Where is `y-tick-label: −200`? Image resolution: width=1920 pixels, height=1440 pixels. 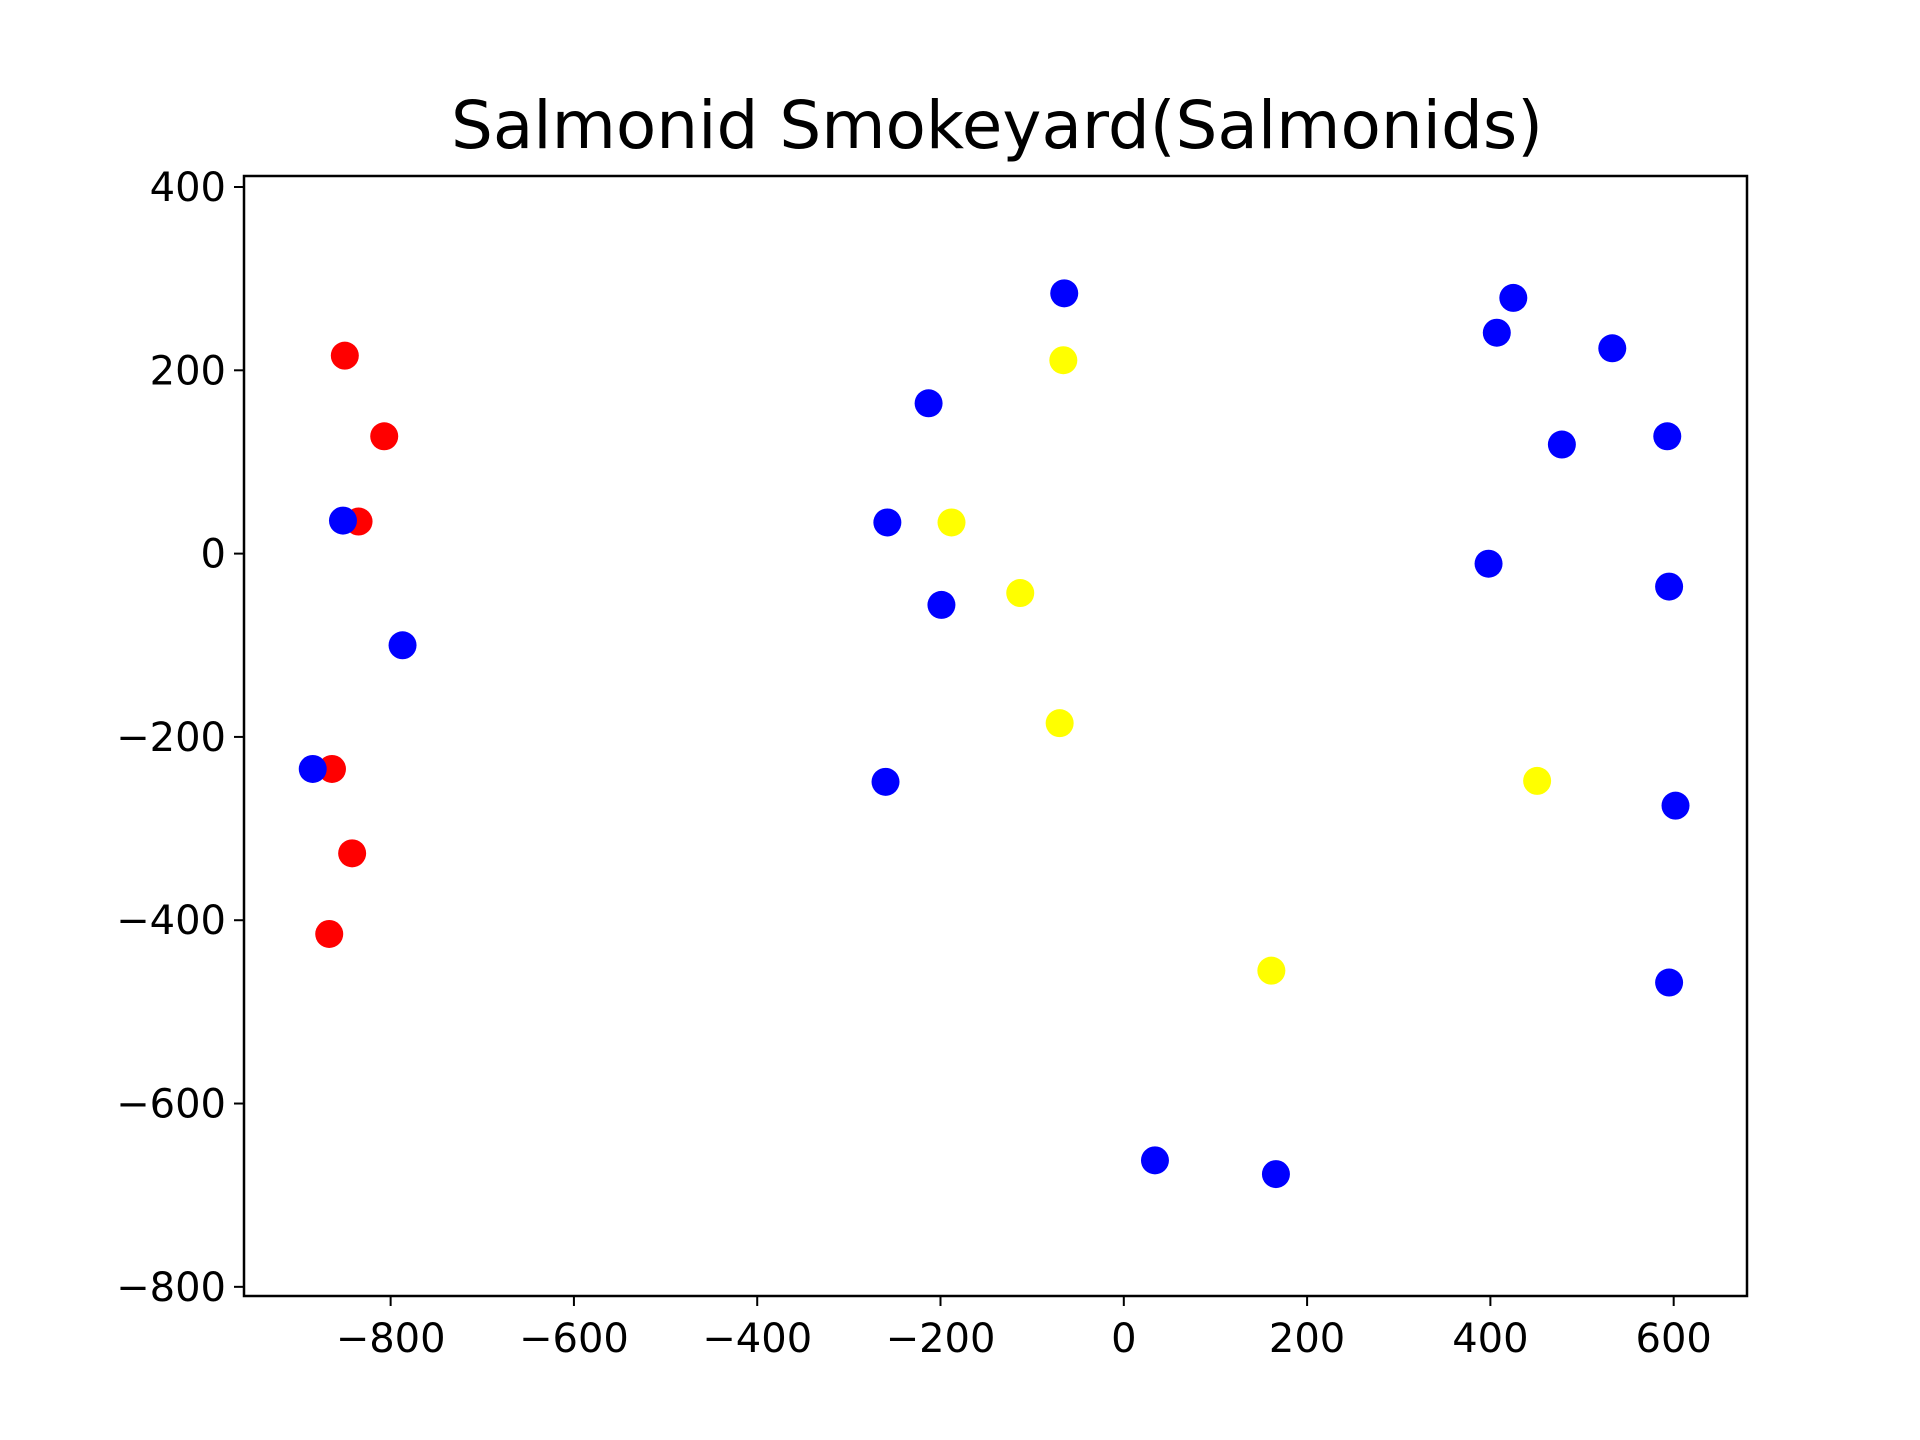
y-tick-label: −200 is located at coordinates (171, 738).